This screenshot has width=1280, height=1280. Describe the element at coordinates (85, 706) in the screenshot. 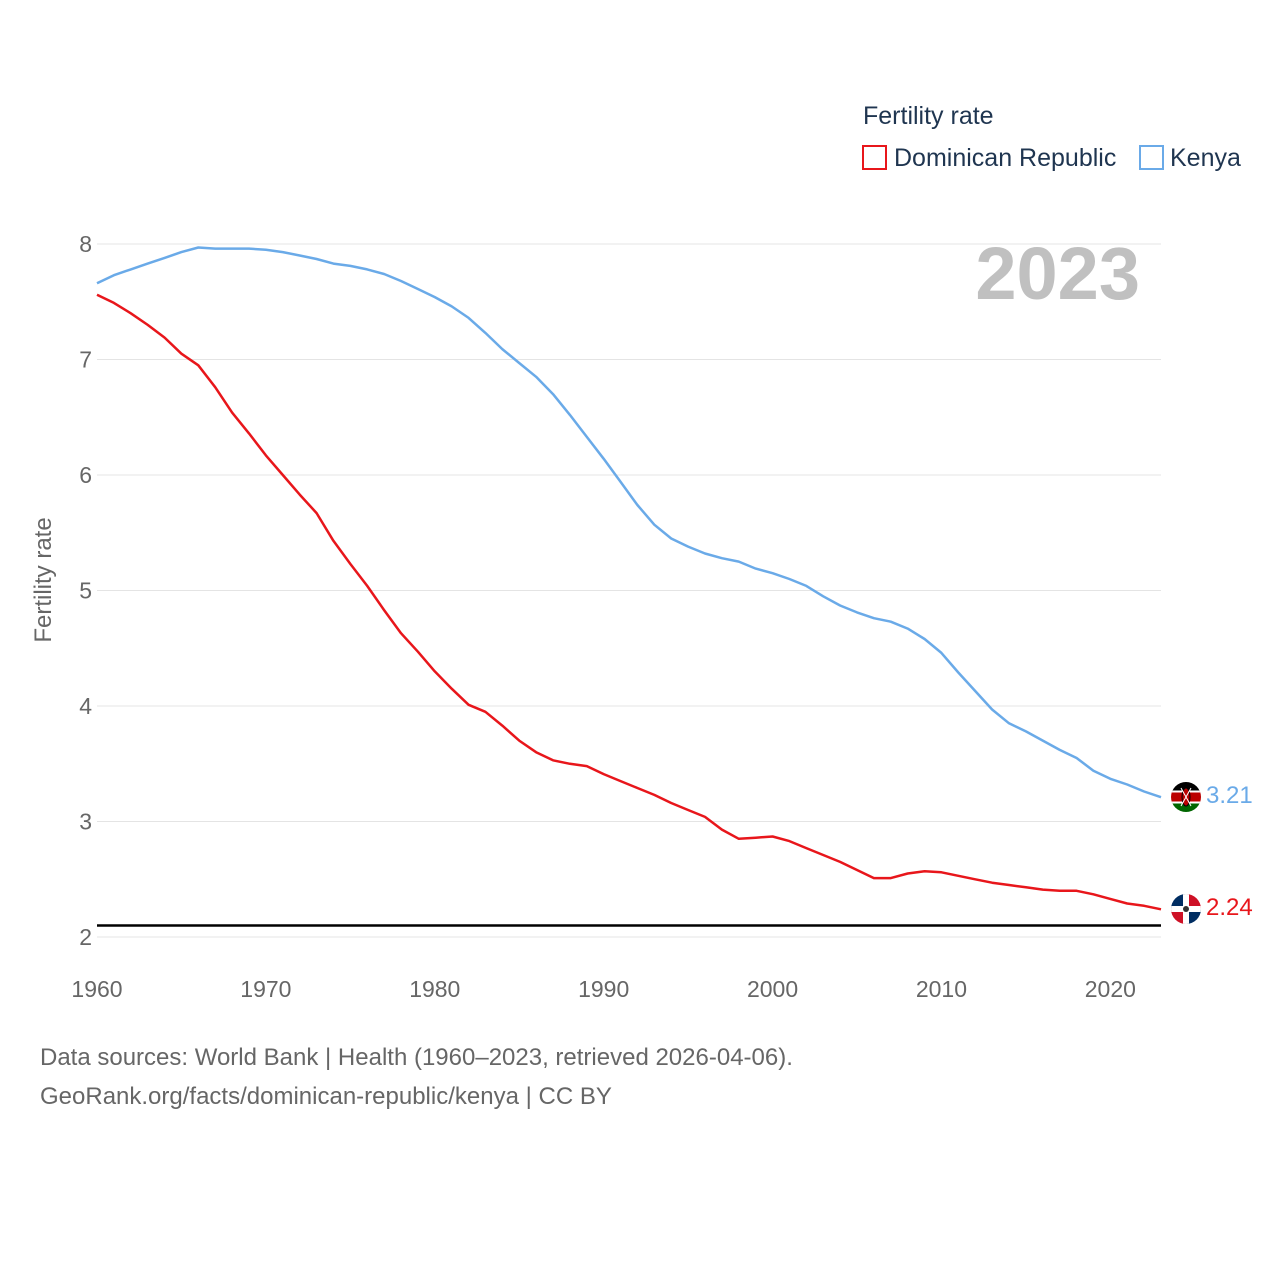

I see `y-tick-label: 4` at that location.